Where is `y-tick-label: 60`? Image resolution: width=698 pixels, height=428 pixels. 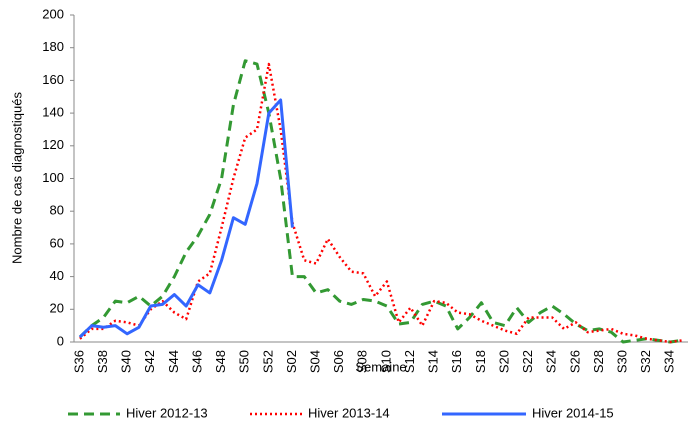
y-tick-label: 60 is located at coordinates (57, 242).